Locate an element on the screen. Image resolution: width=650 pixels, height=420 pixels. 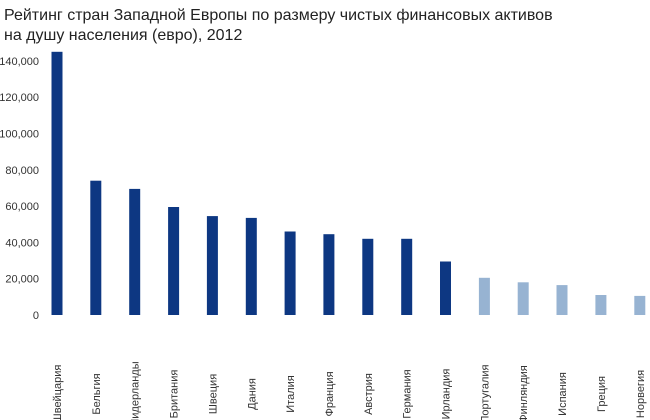
x-category-label: Греция is located at coordinates (602, 394).